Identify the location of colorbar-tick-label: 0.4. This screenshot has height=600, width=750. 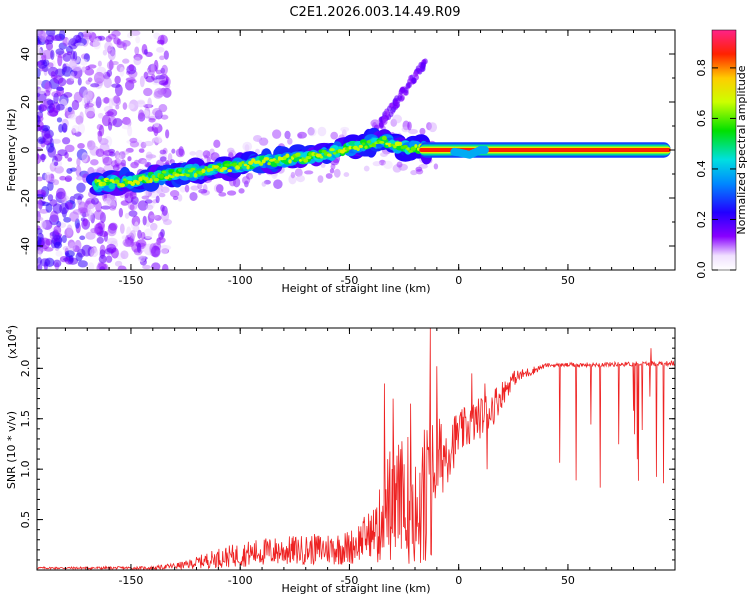
(701, 169).